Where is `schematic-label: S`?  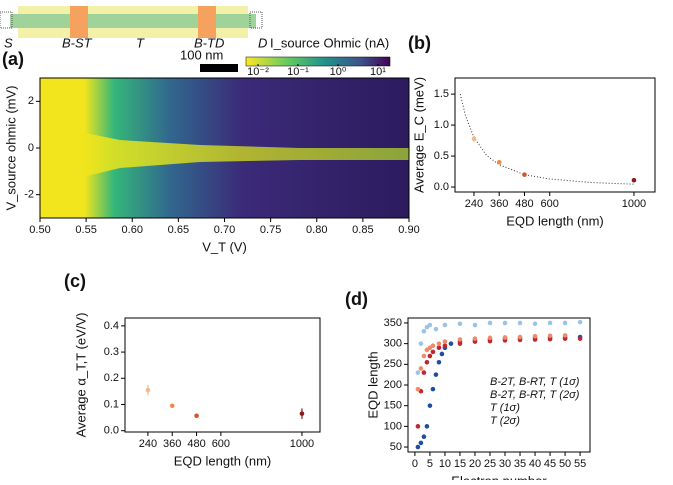
schematic-label: S is located at coordinates (8, 42).